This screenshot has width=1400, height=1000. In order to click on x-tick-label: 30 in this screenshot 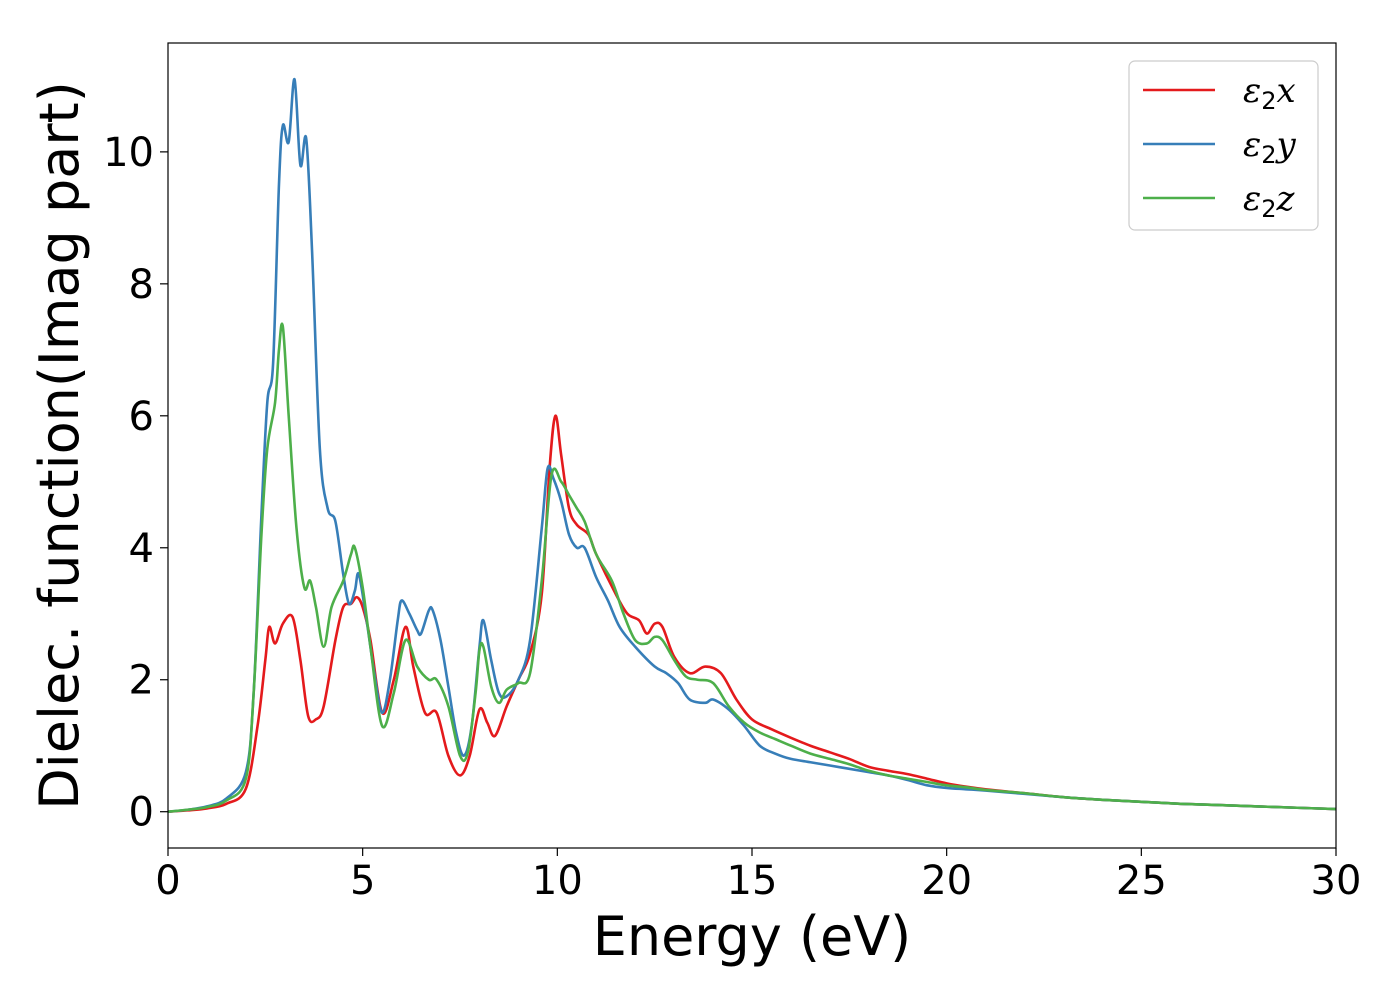, I will do `click(1336, 881)`.